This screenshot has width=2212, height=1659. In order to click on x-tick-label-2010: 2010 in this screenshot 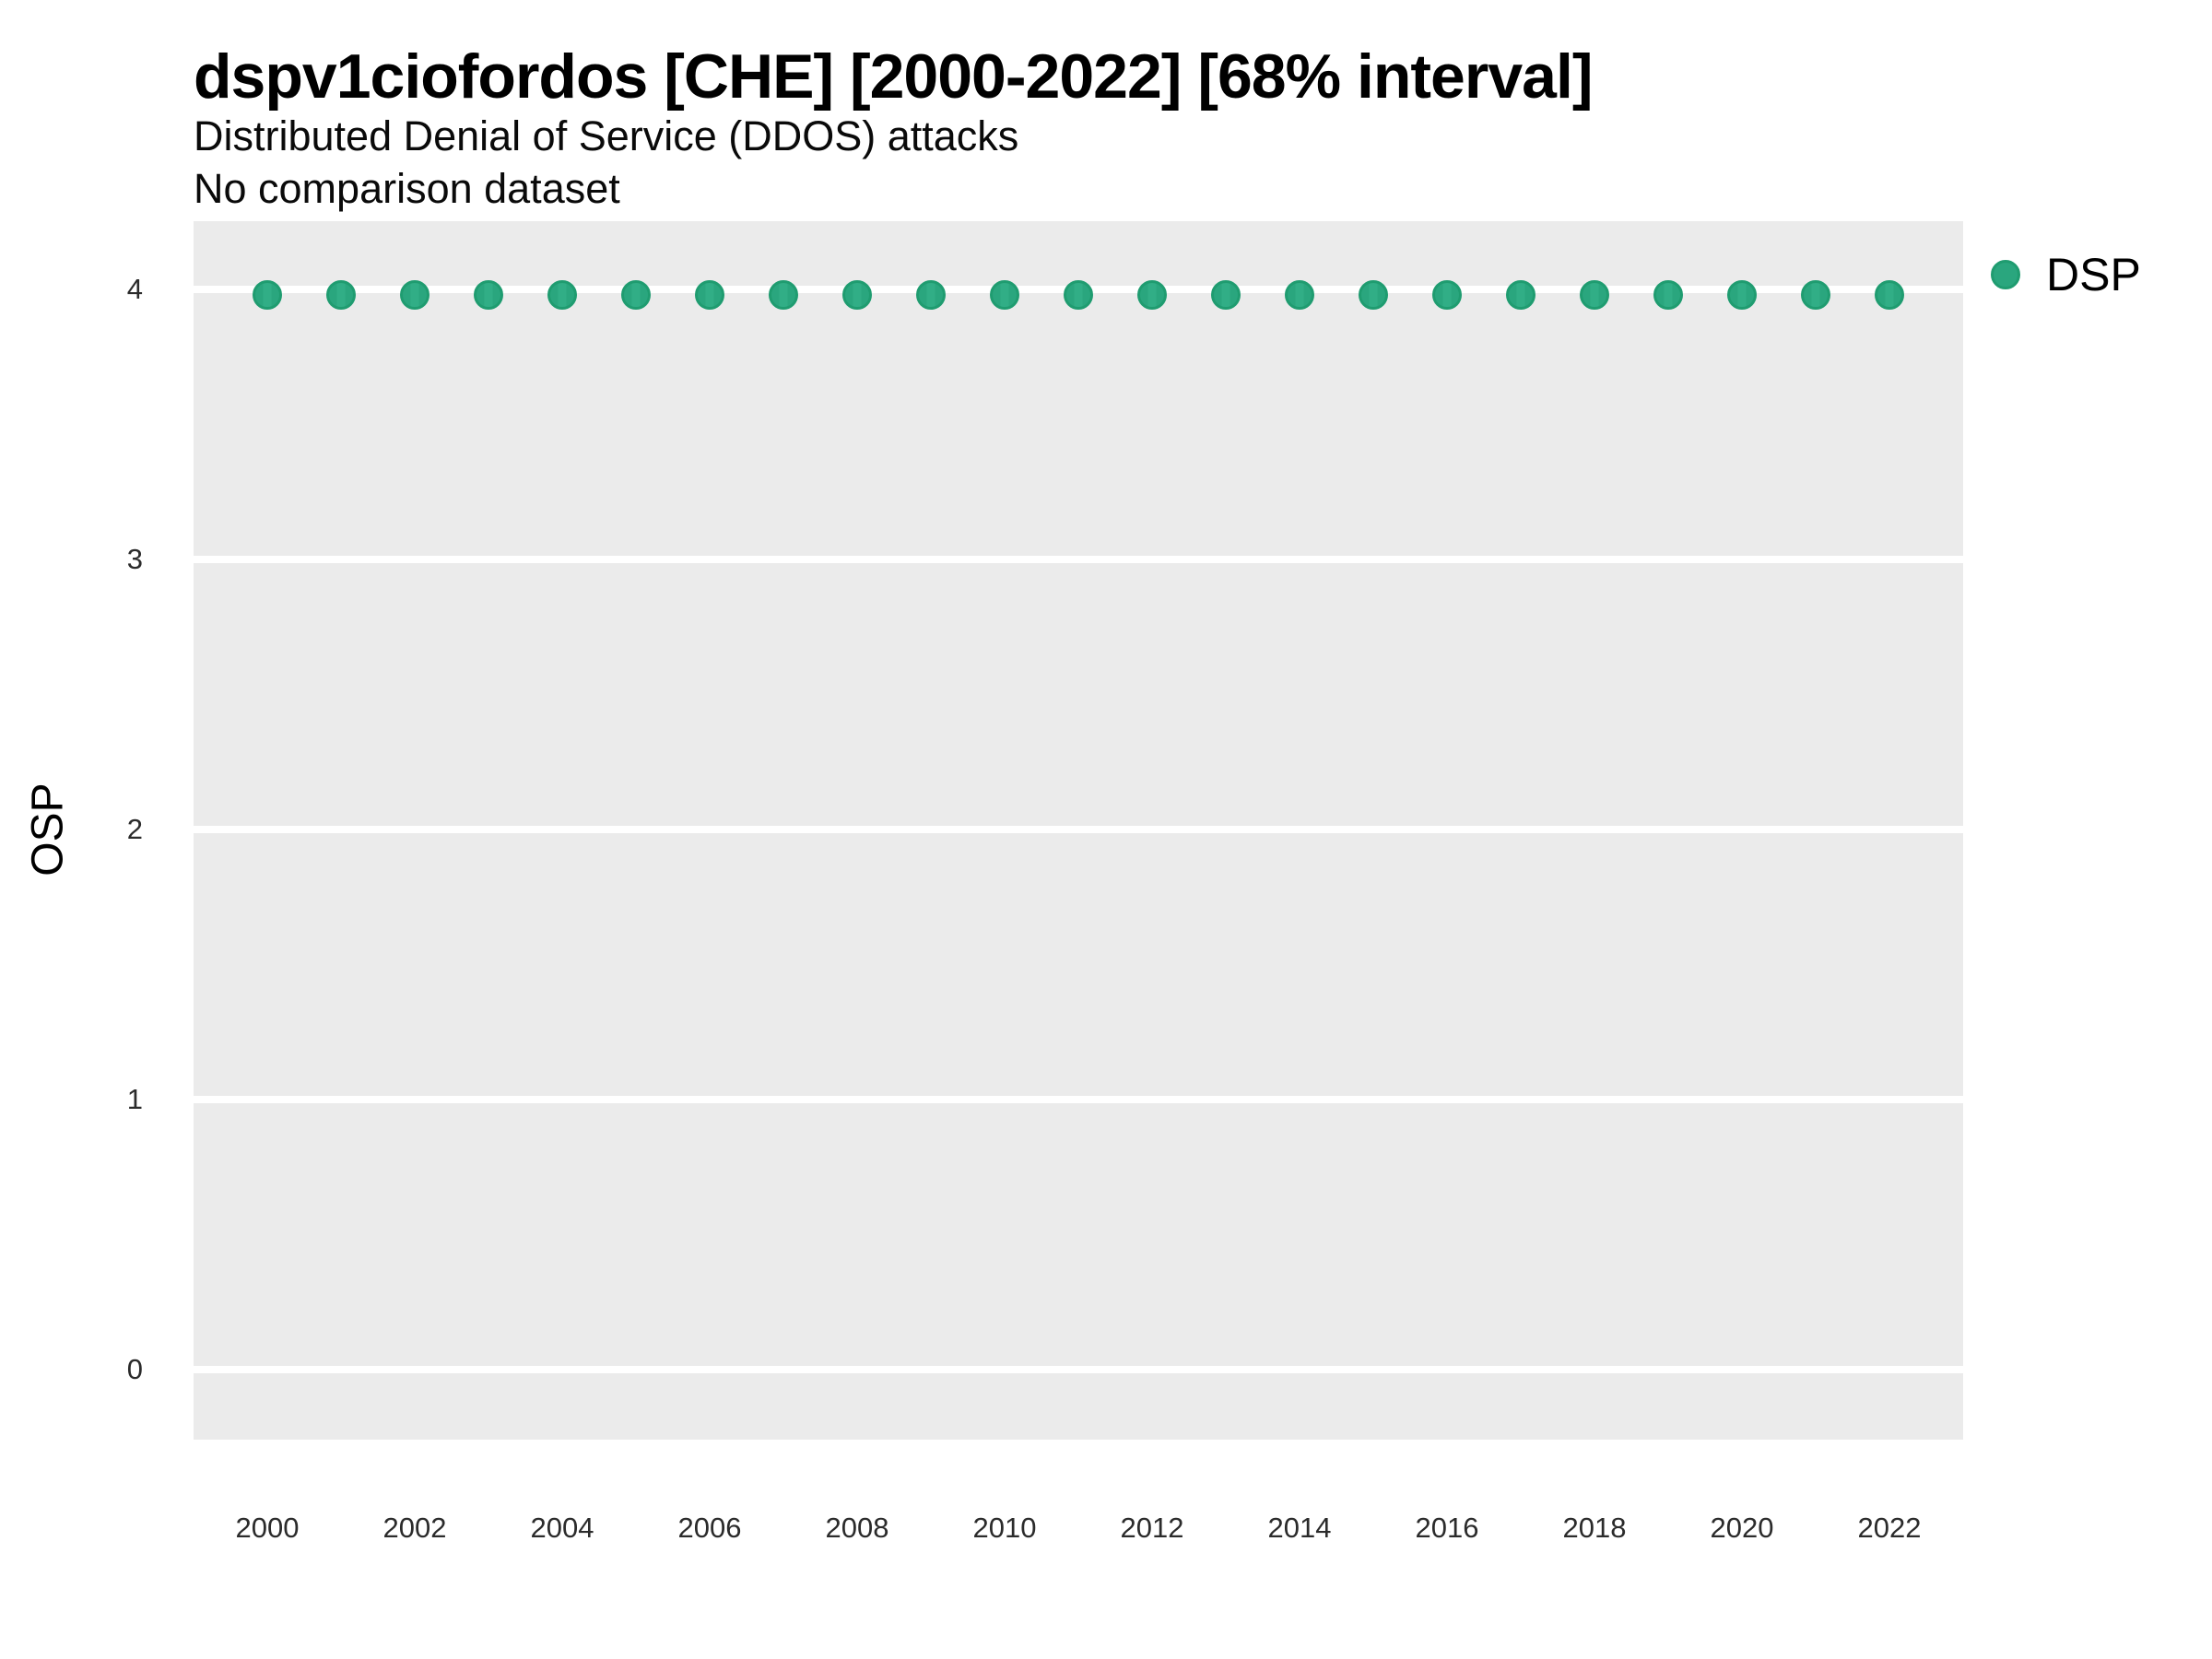, I will do `click(1004, 1528)`.